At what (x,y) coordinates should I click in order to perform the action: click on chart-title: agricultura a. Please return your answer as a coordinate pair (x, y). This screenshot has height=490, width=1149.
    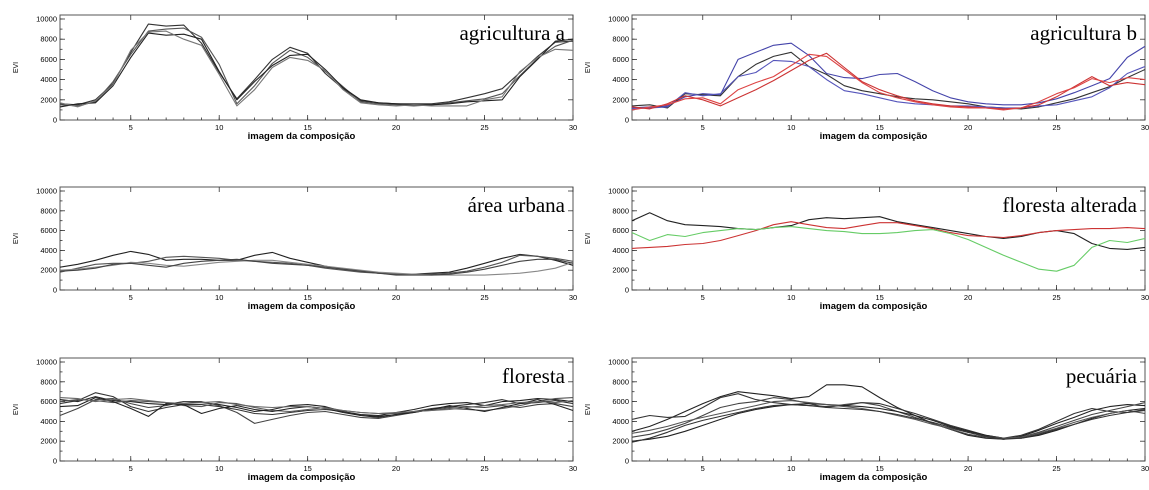
    Looking at the image, I should click on (512, 33).